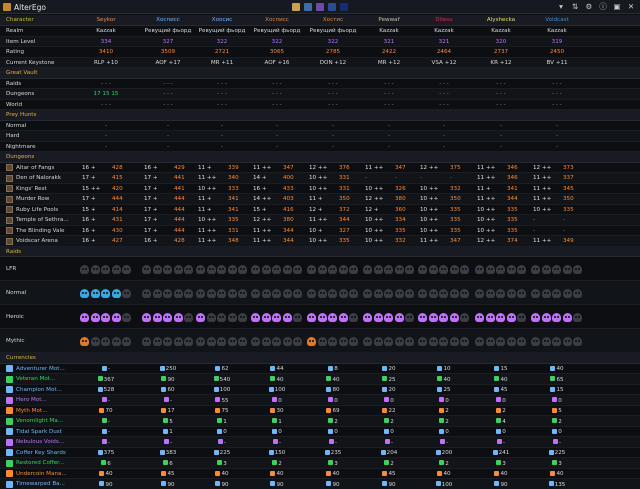 Image resolution: width=640 pixels, height=489 pixels. I want to click on item-level-value: 319, so click(557, 41).